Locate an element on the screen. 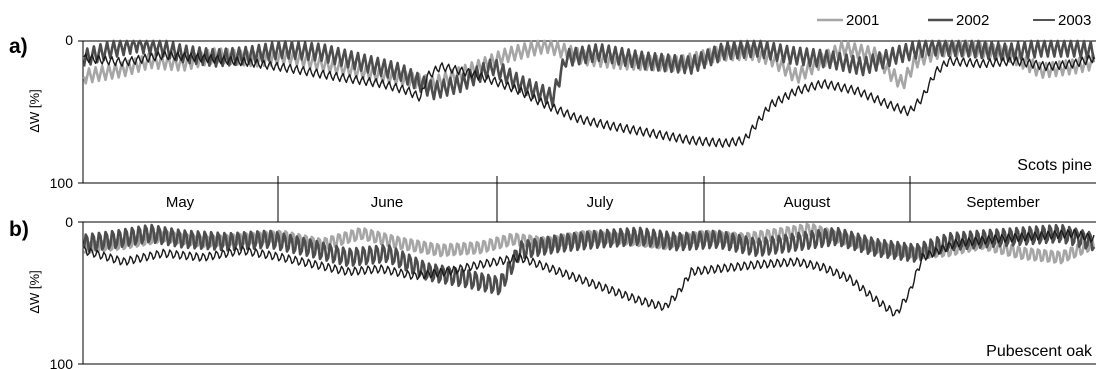  legend-item-2001: 2001 is located at coordinates (848, 20).